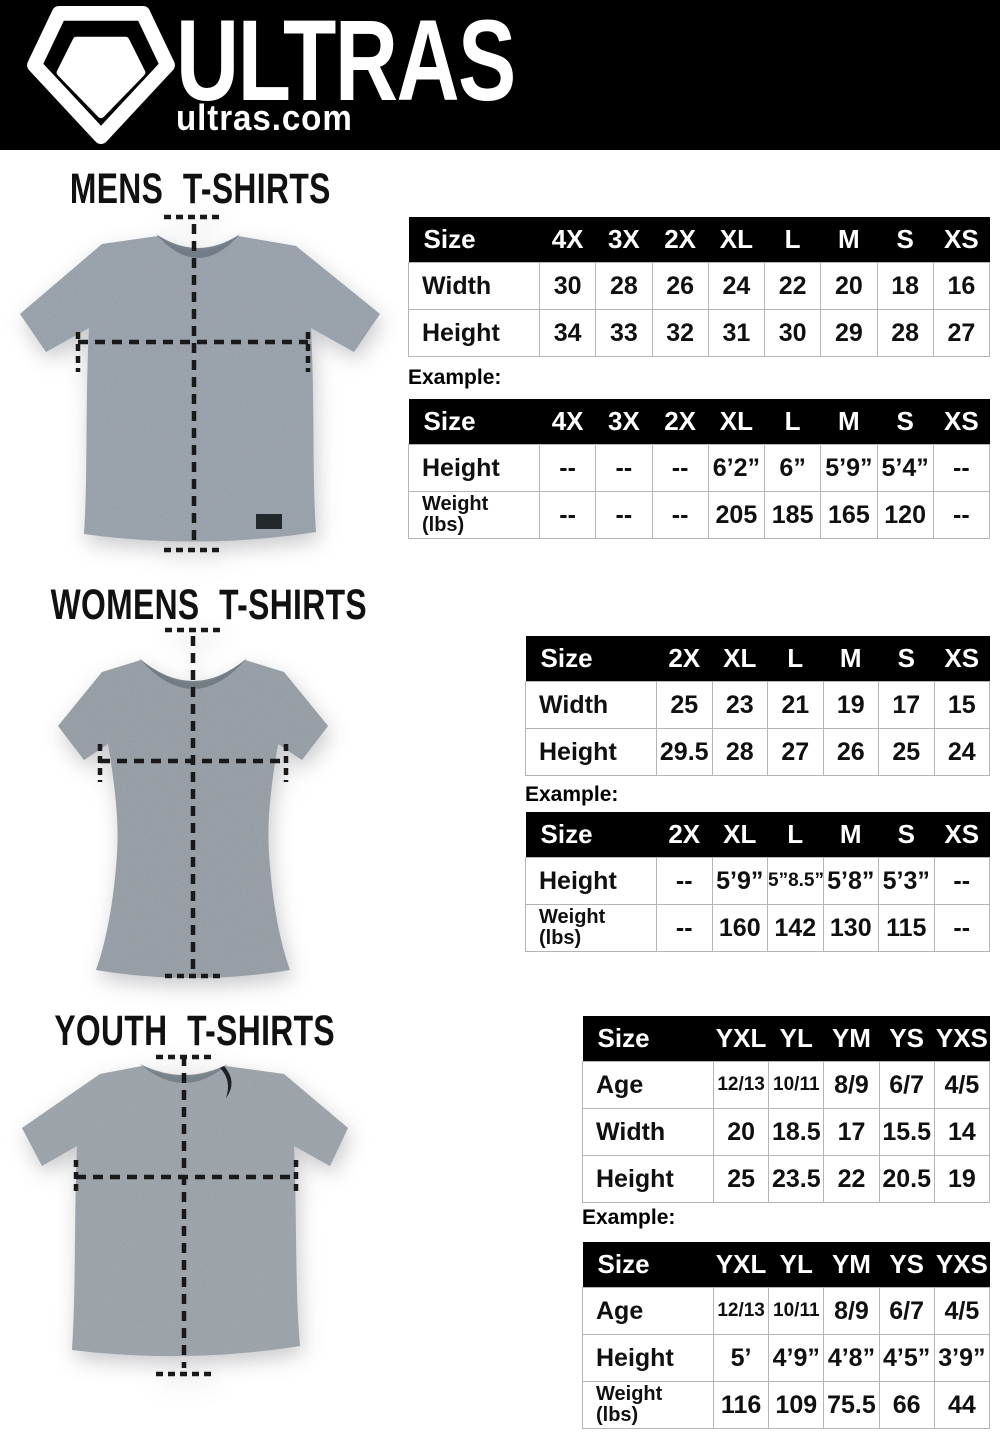 The height and width of the screenshot is (1444, 1000). What do you see at coordinates (962, 1132) in the screenshot?
I see `value-cell: 14` at bounding box center [962, 1132].